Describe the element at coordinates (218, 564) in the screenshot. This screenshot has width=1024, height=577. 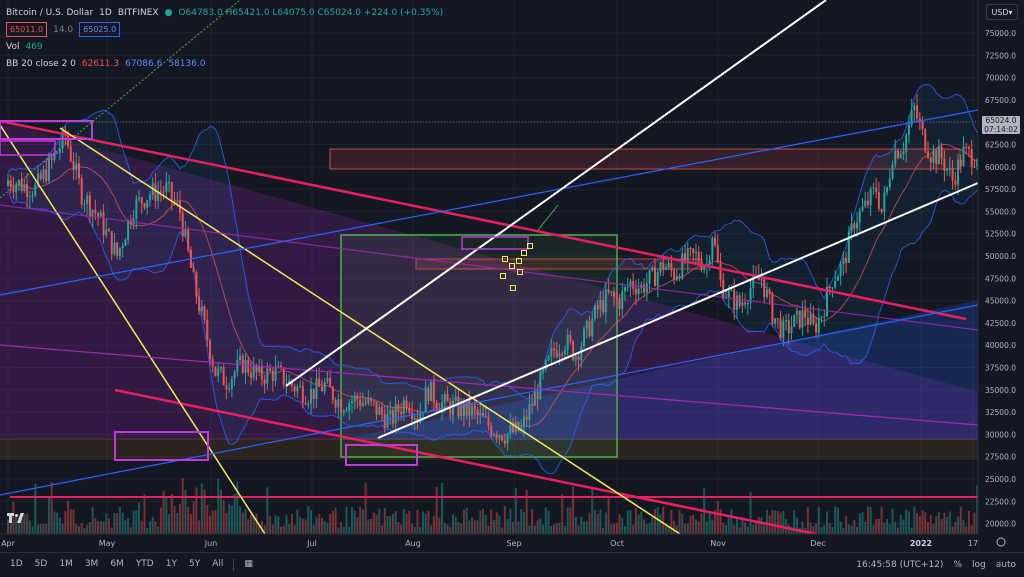
I see `range-button: All` at that location.